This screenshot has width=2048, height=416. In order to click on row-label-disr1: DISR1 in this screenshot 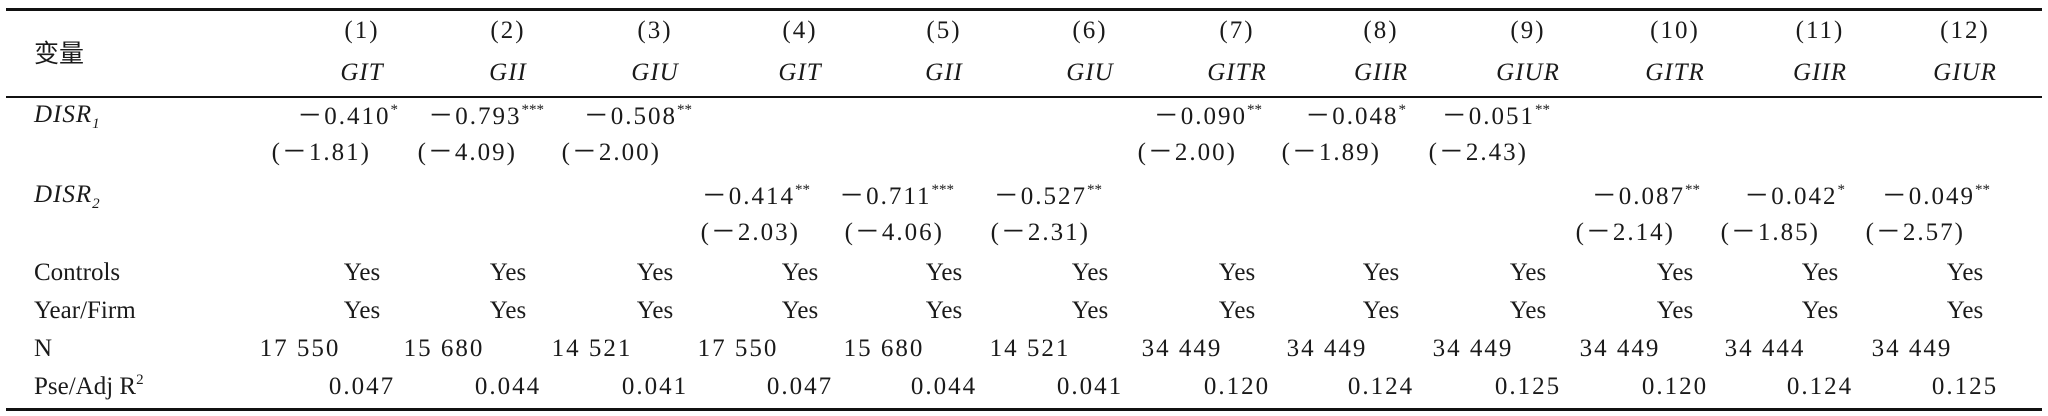, I will do `click(67, 116)`.